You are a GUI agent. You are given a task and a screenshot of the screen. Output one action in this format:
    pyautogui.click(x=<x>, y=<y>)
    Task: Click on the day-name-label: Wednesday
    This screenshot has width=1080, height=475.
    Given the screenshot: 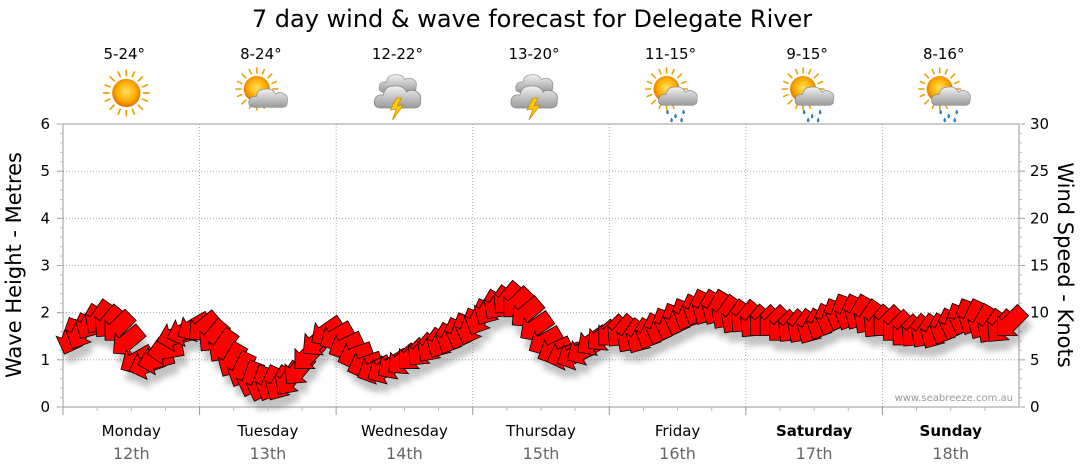 What is the action you would take?
    pyautogui.click(x=404, y=431)
    